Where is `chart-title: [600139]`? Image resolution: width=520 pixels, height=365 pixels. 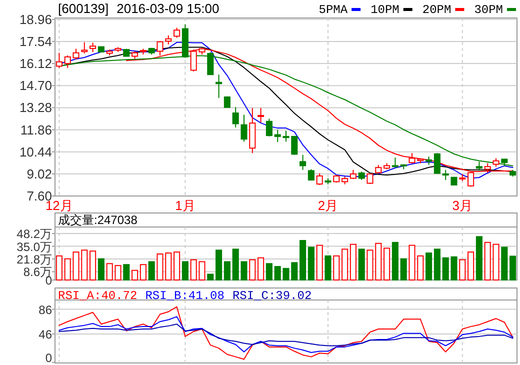
chart-title: [600139] is located at coordinates (83, 8).